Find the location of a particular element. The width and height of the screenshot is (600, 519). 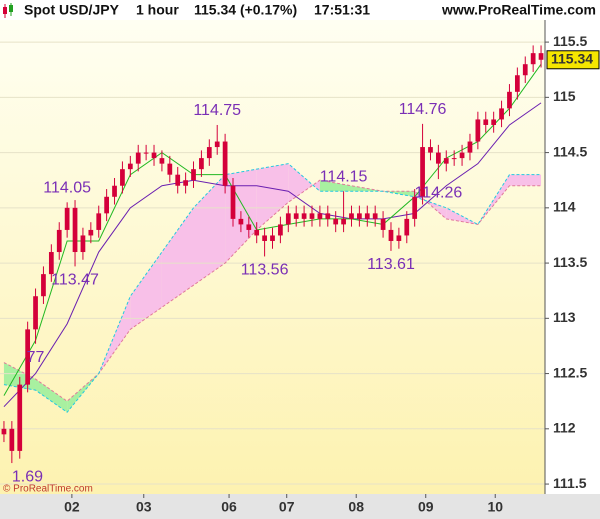

x-tick-label: 09 is located at coordinates (426, 507).